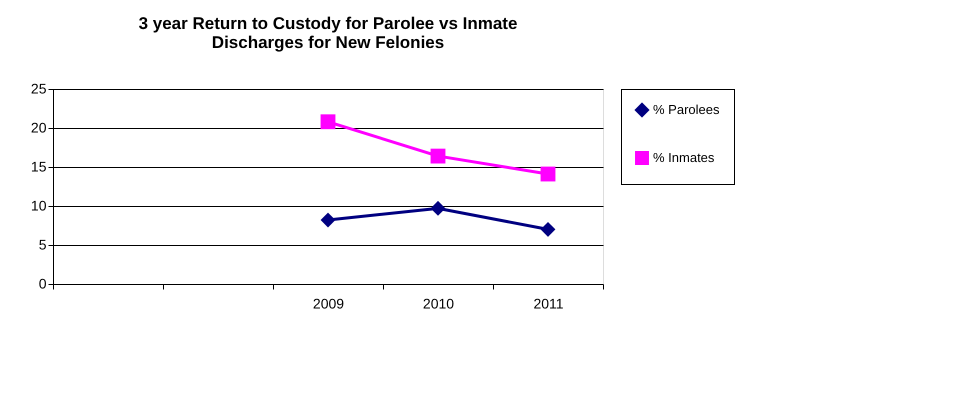  I want to click on y-tick-label: 25, so click(38, 88).